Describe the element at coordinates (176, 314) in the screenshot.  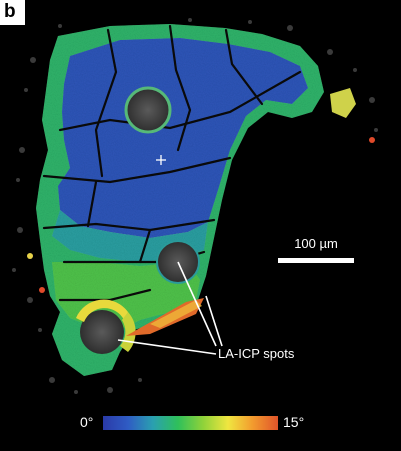
I see `yellow-wedge-edge` at that location.